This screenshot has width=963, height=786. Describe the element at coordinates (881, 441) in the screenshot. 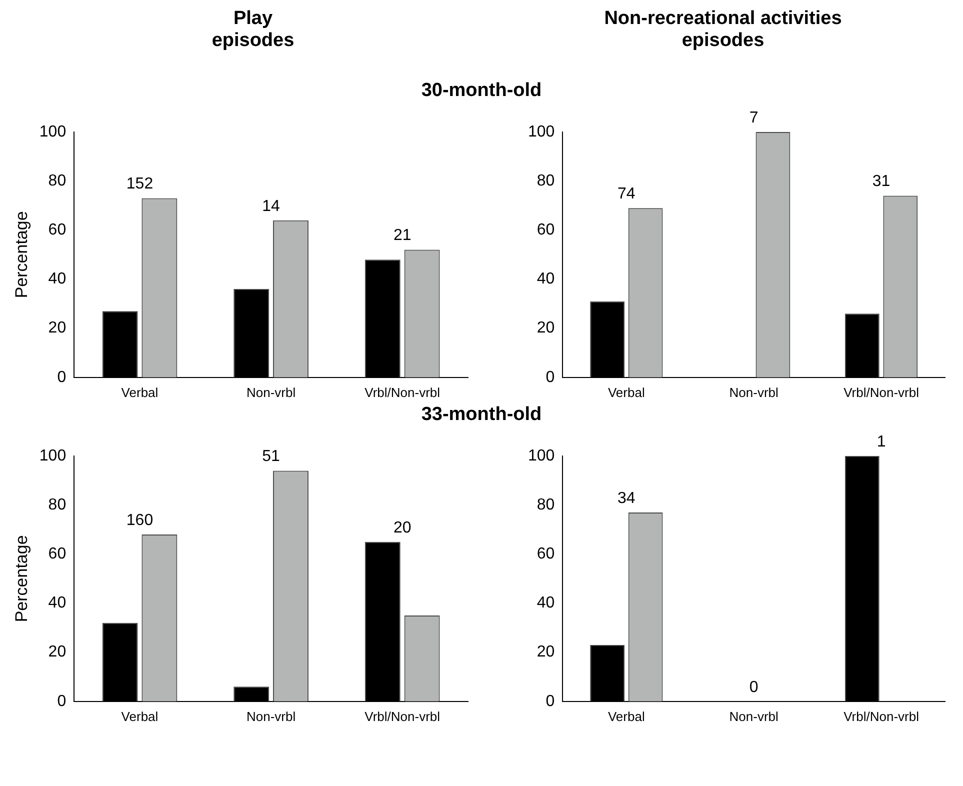

I see `annotation: 1` at that location.